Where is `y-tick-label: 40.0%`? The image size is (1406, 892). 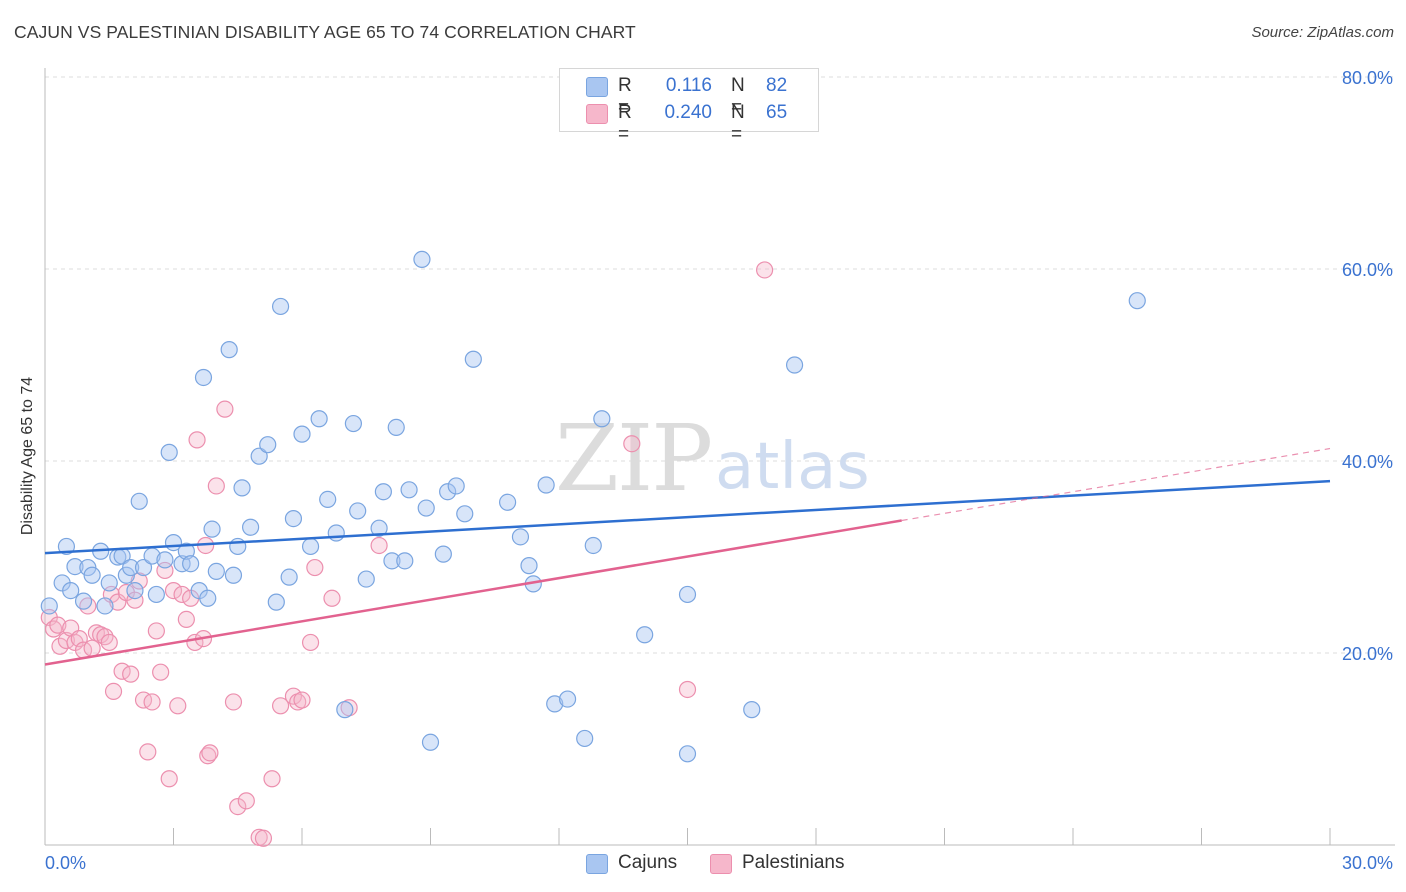 y-tick-label: 40.0% is located at coordinates (1367, 462).